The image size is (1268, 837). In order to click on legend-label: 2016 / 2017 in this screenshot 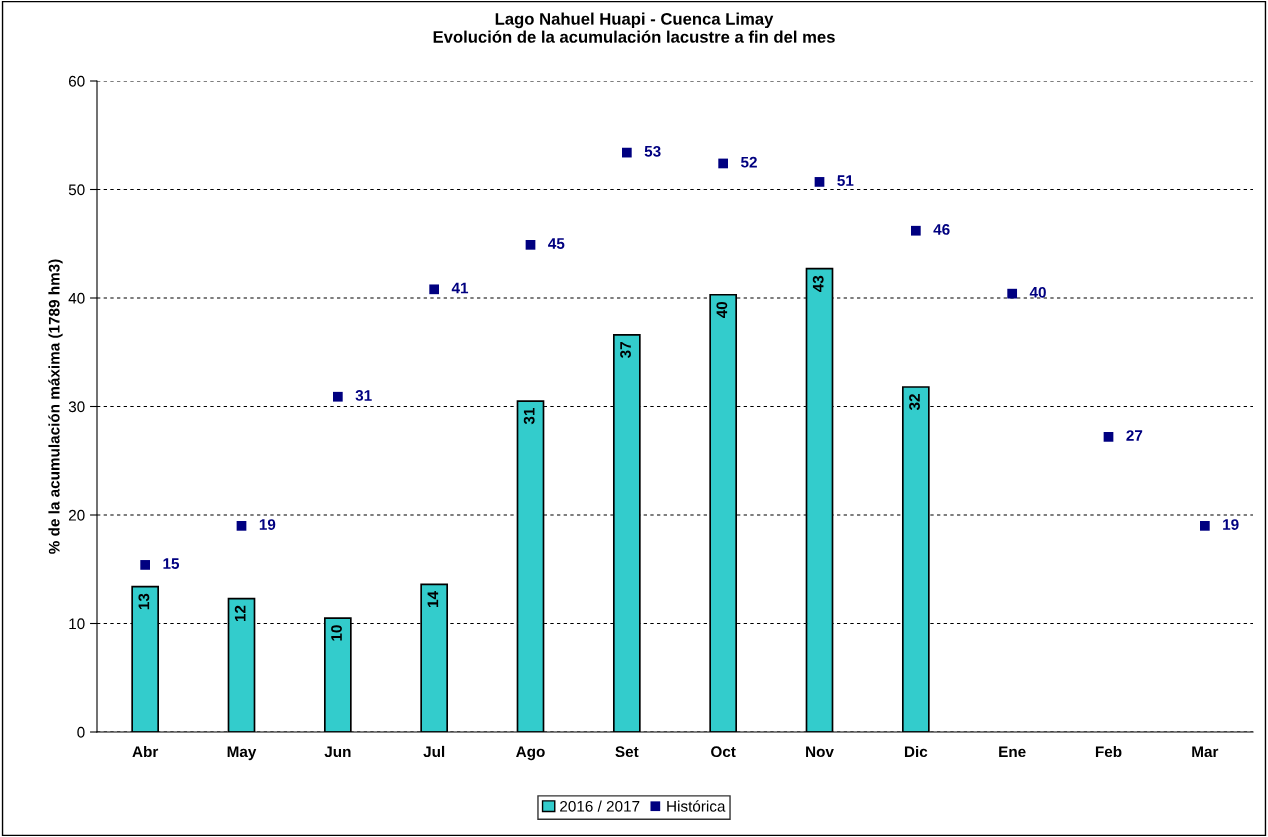, I will do `click(600, 806)`.